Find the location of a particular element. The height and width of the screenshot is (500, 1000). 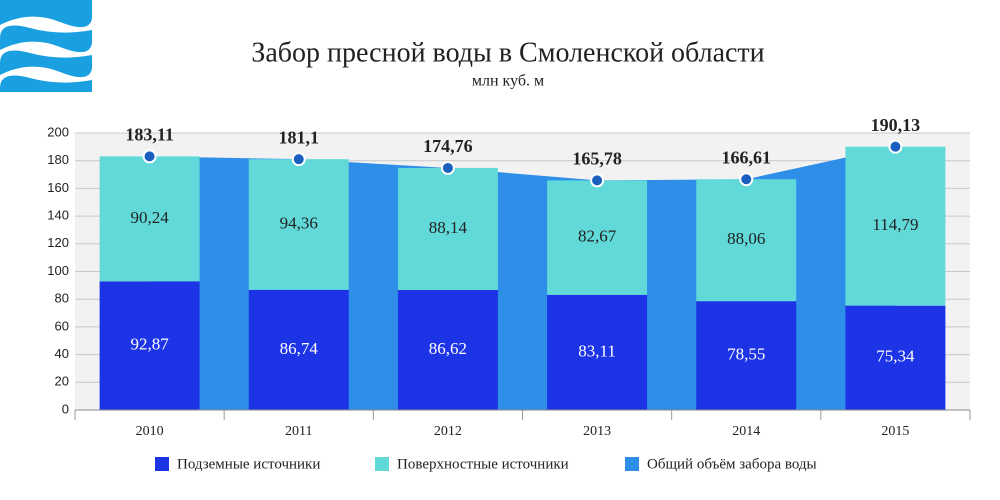

x-tick-label: 2014 is located at coordinates (746, 431).